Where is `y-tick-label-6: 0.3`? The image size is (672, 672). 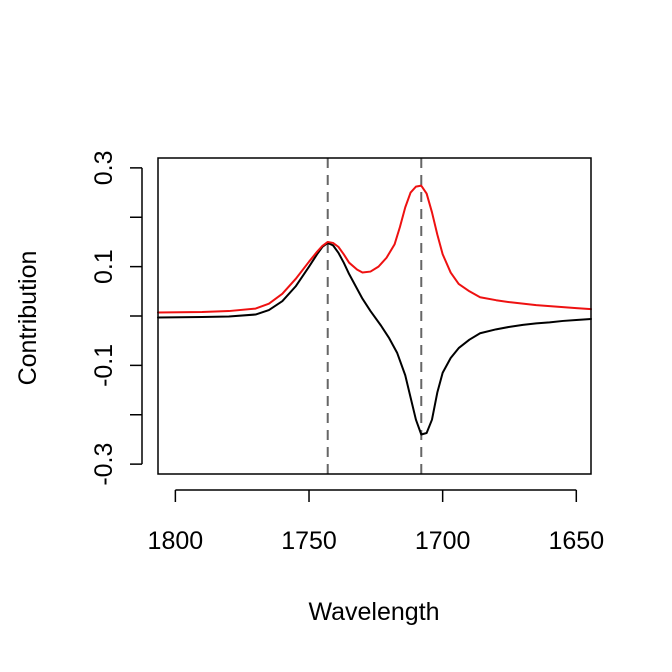 y-tick-label-6: 0.3 is located at coordinates (104, 167).